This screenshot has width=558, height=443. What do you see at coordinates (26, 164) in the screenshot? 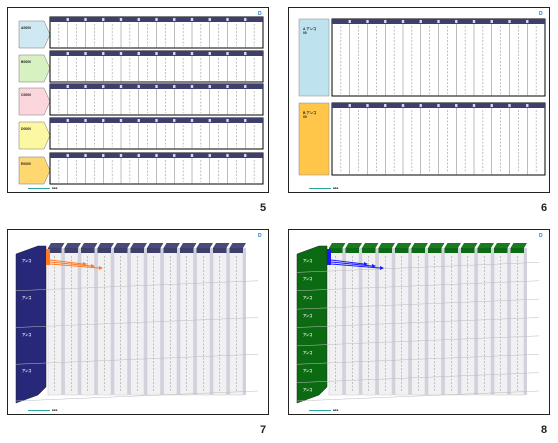
I see `row-label: E0000` at bounding box center [26, 164].